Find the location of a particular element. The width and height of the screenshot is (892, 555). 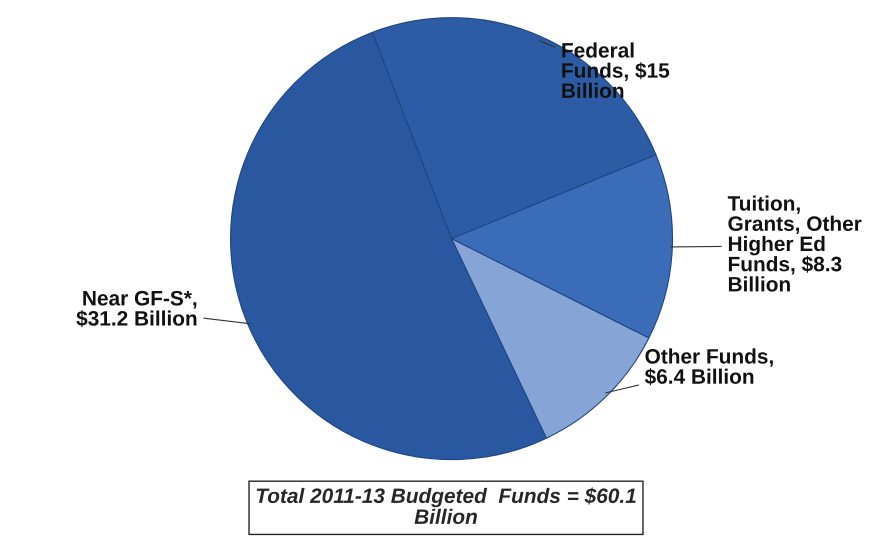

slice-label: Near GF-S*, $31.2 Billion is located at coordinates (136, 309).